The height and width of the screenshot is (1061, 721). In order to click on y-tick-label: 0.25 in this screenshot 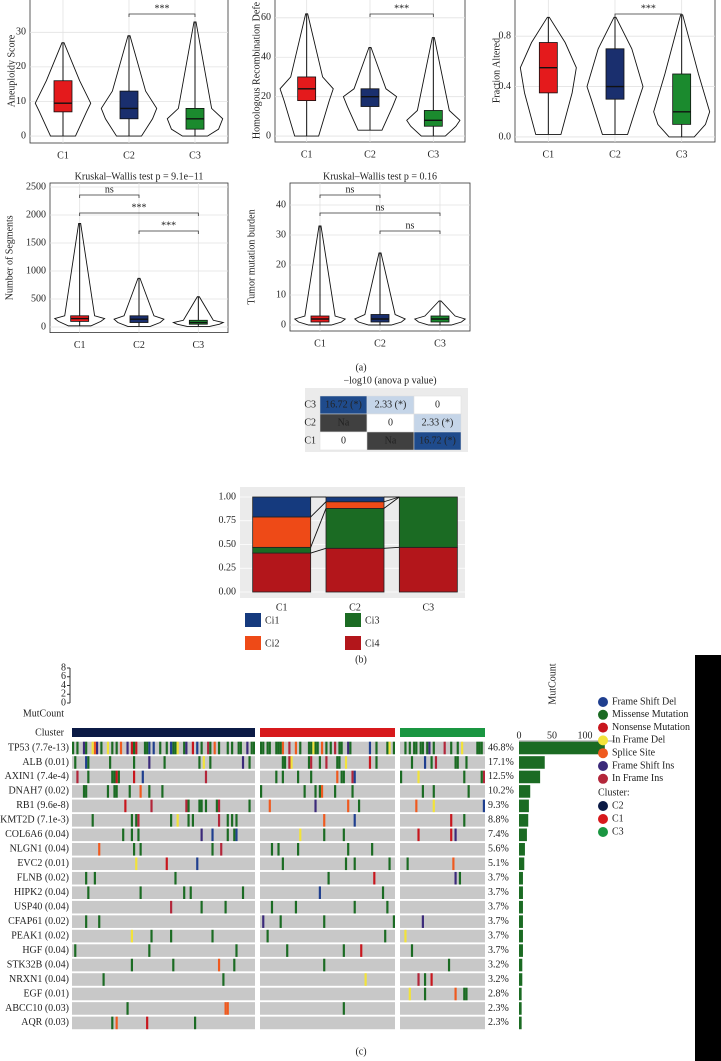, I will do `click(228, 568)`.